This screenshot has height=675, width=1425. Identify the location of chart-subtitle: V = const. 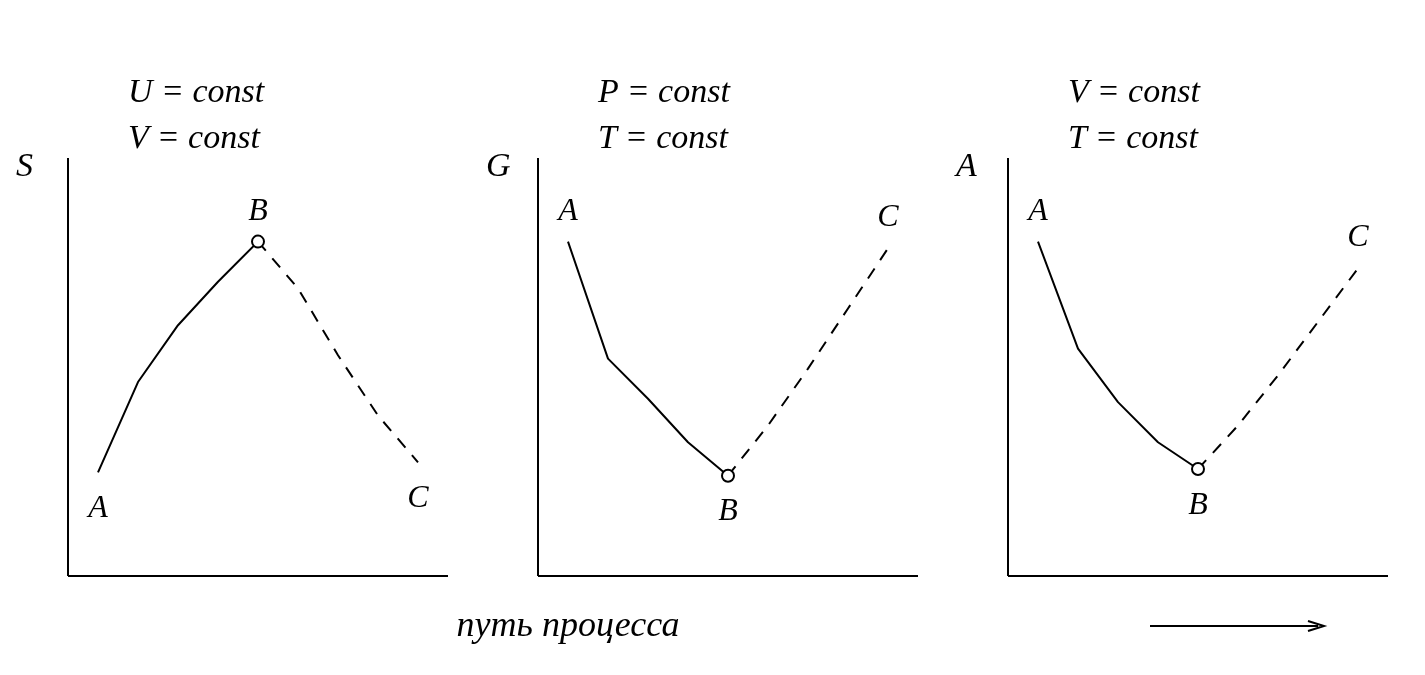
(195, 137).